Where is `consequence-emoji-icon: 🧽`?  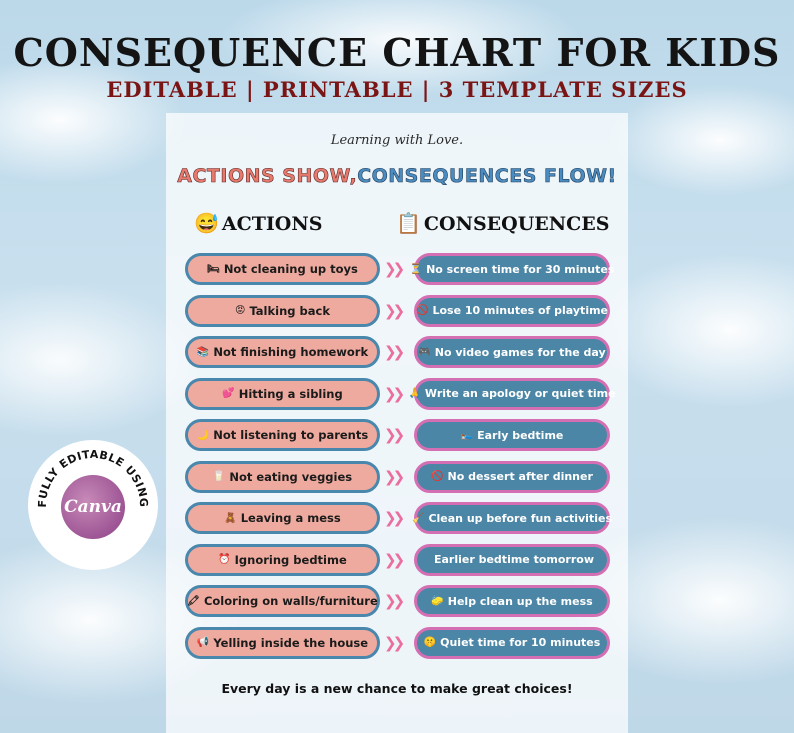
consequence-emoji-icon: 🧽 is located at coordinates (437, 601).